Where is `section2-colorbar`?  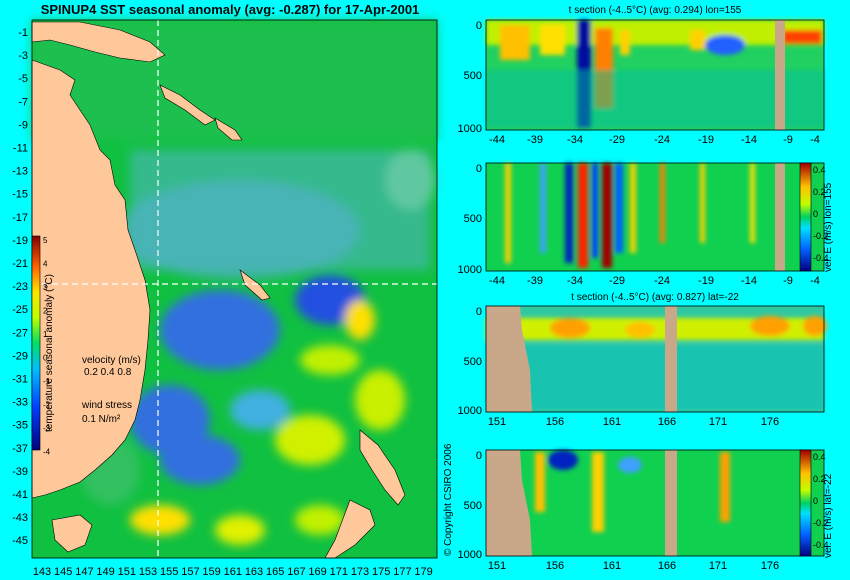 section2-colorbar is located at coordinates (805, 217).